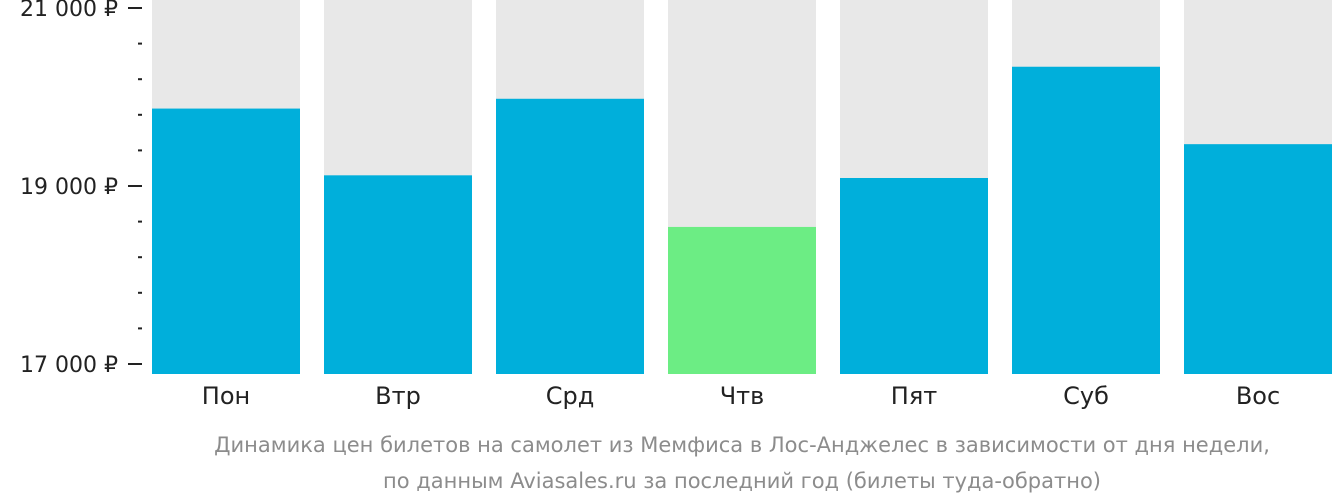  Describe the element at coordinates (914, 396) in the screenshot. I see `category-label: Пят` at that location.